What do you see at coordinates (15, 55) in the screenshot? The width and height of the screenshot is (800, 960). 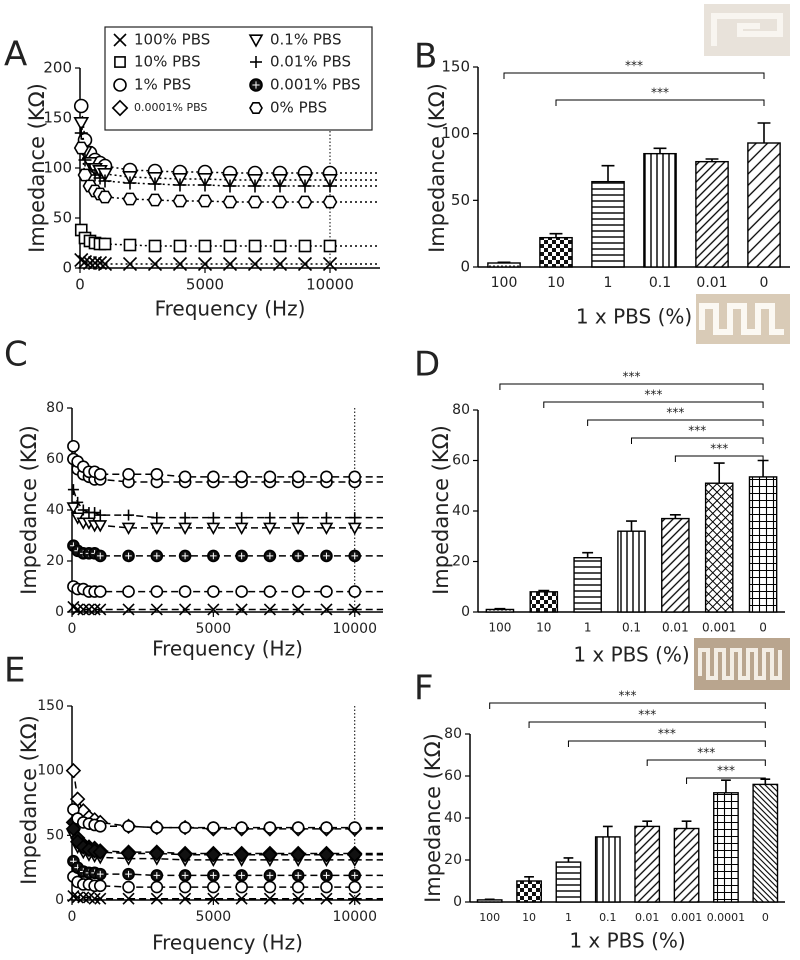 I see `panel-letter: A` at bounding box center [15, 55].